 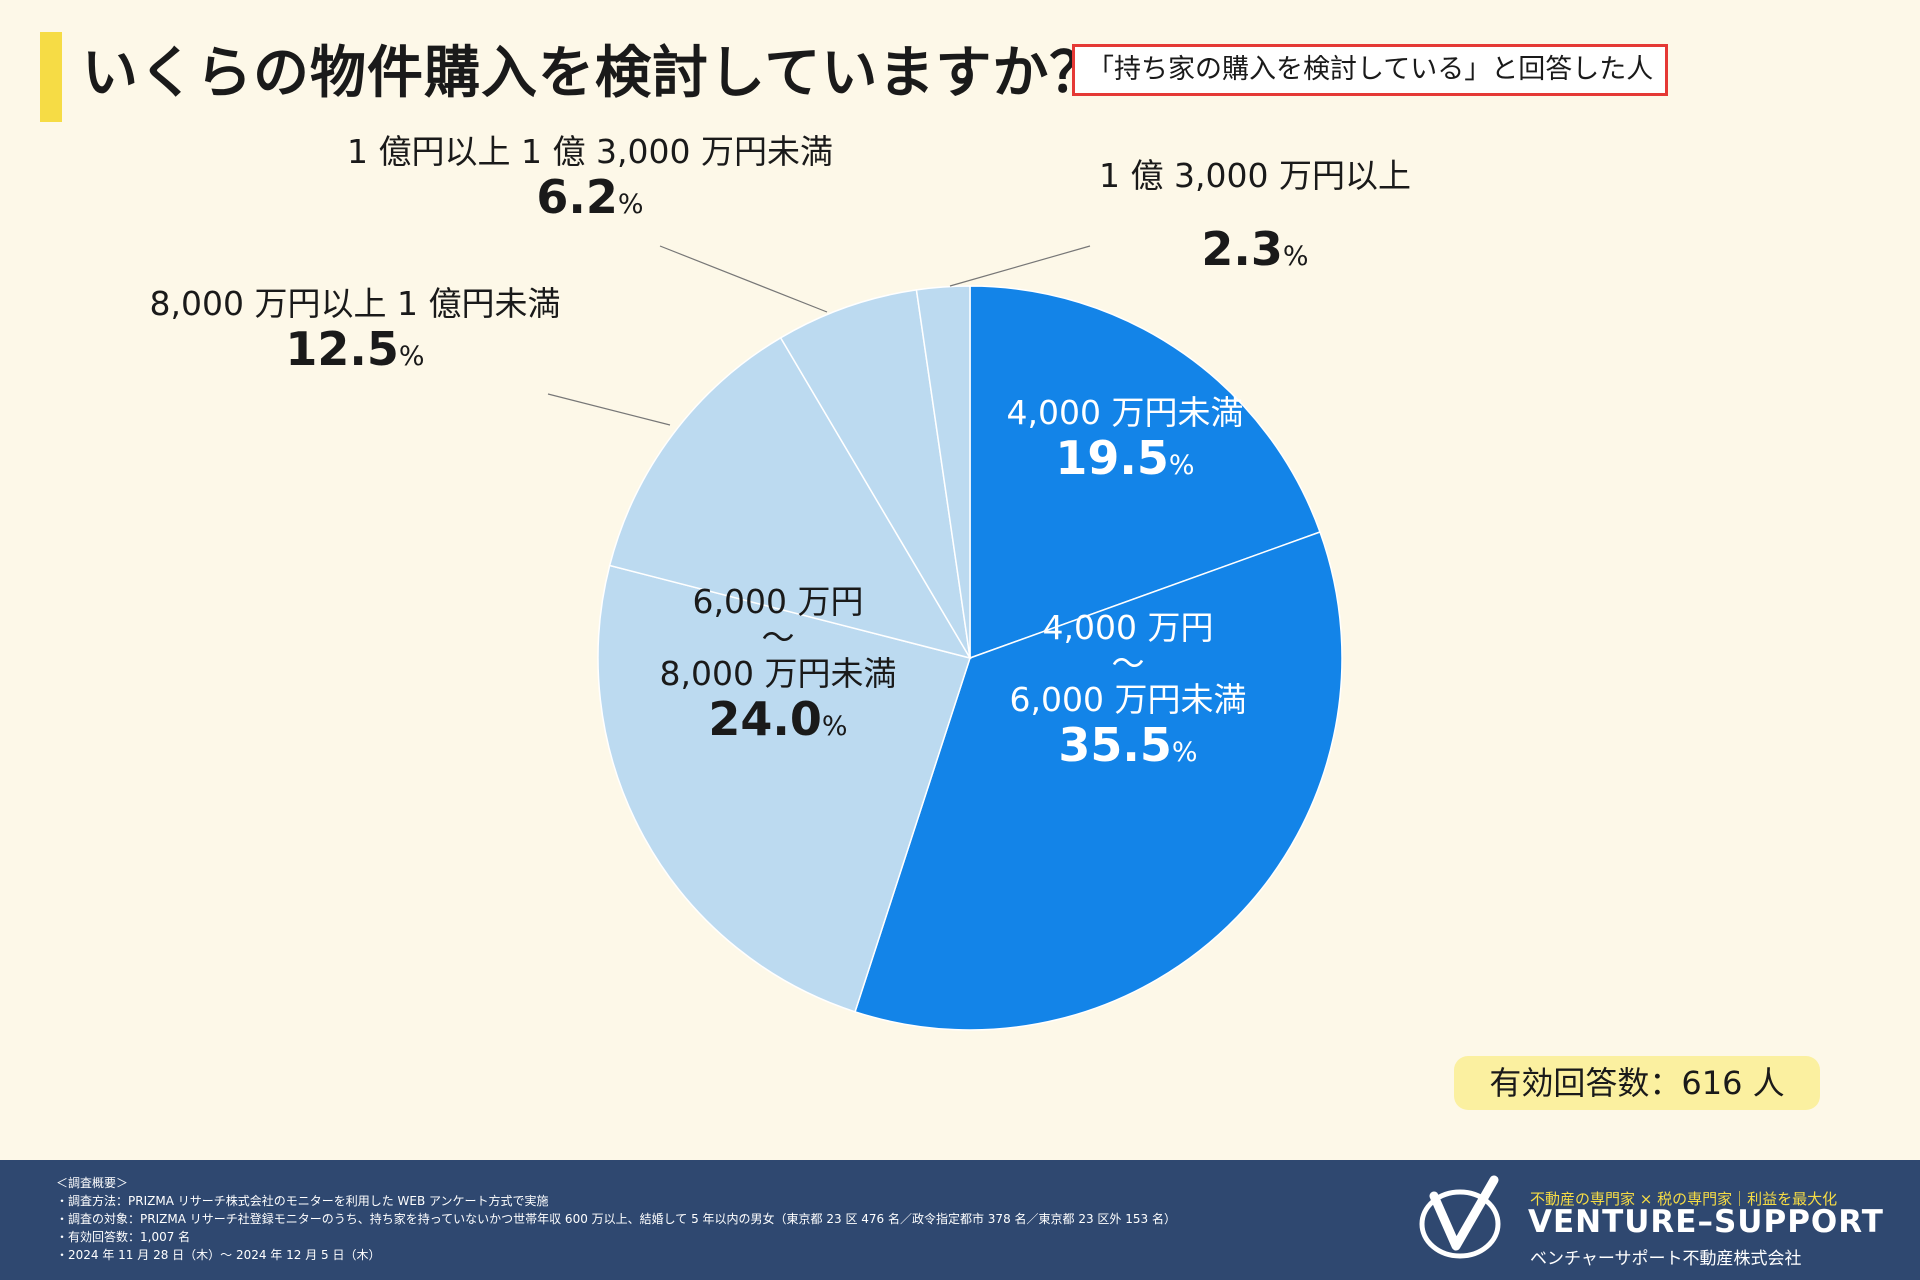 I want to click on logo-tagline: 不動産の専門家 × 税の専門家｜利益を最大化, so click(x=1684, y=1199).